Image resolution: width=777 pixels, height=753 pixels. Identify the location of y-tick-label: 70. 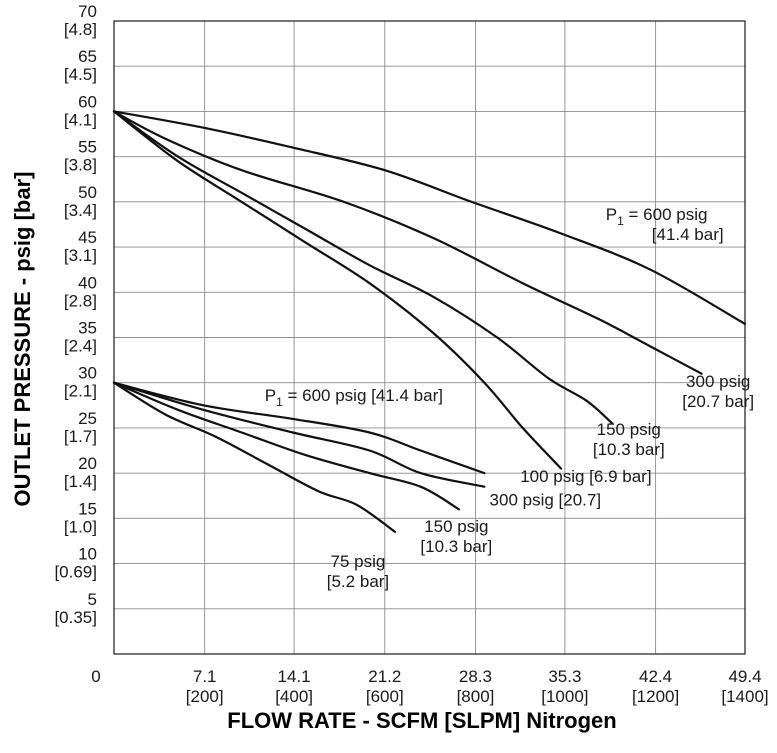
(87, 11).